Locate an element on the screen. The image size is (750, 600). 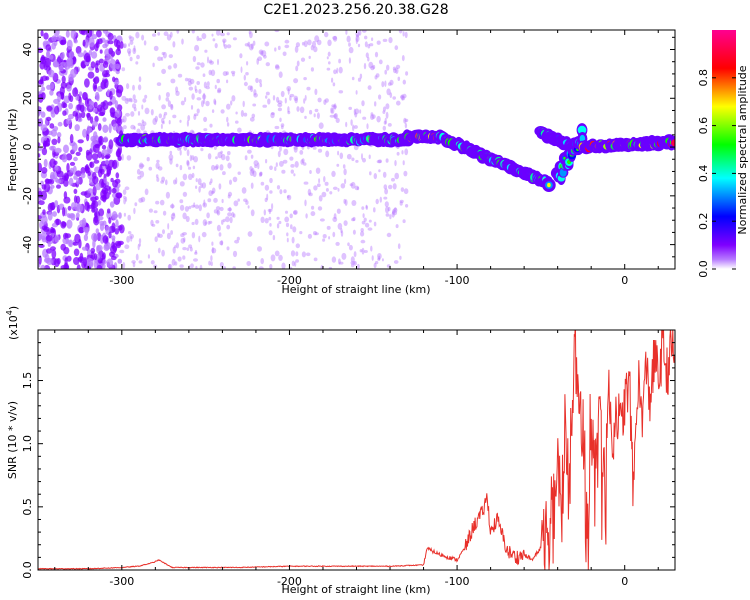
y-tick-label: 40 is located at coordinates (27, 50).